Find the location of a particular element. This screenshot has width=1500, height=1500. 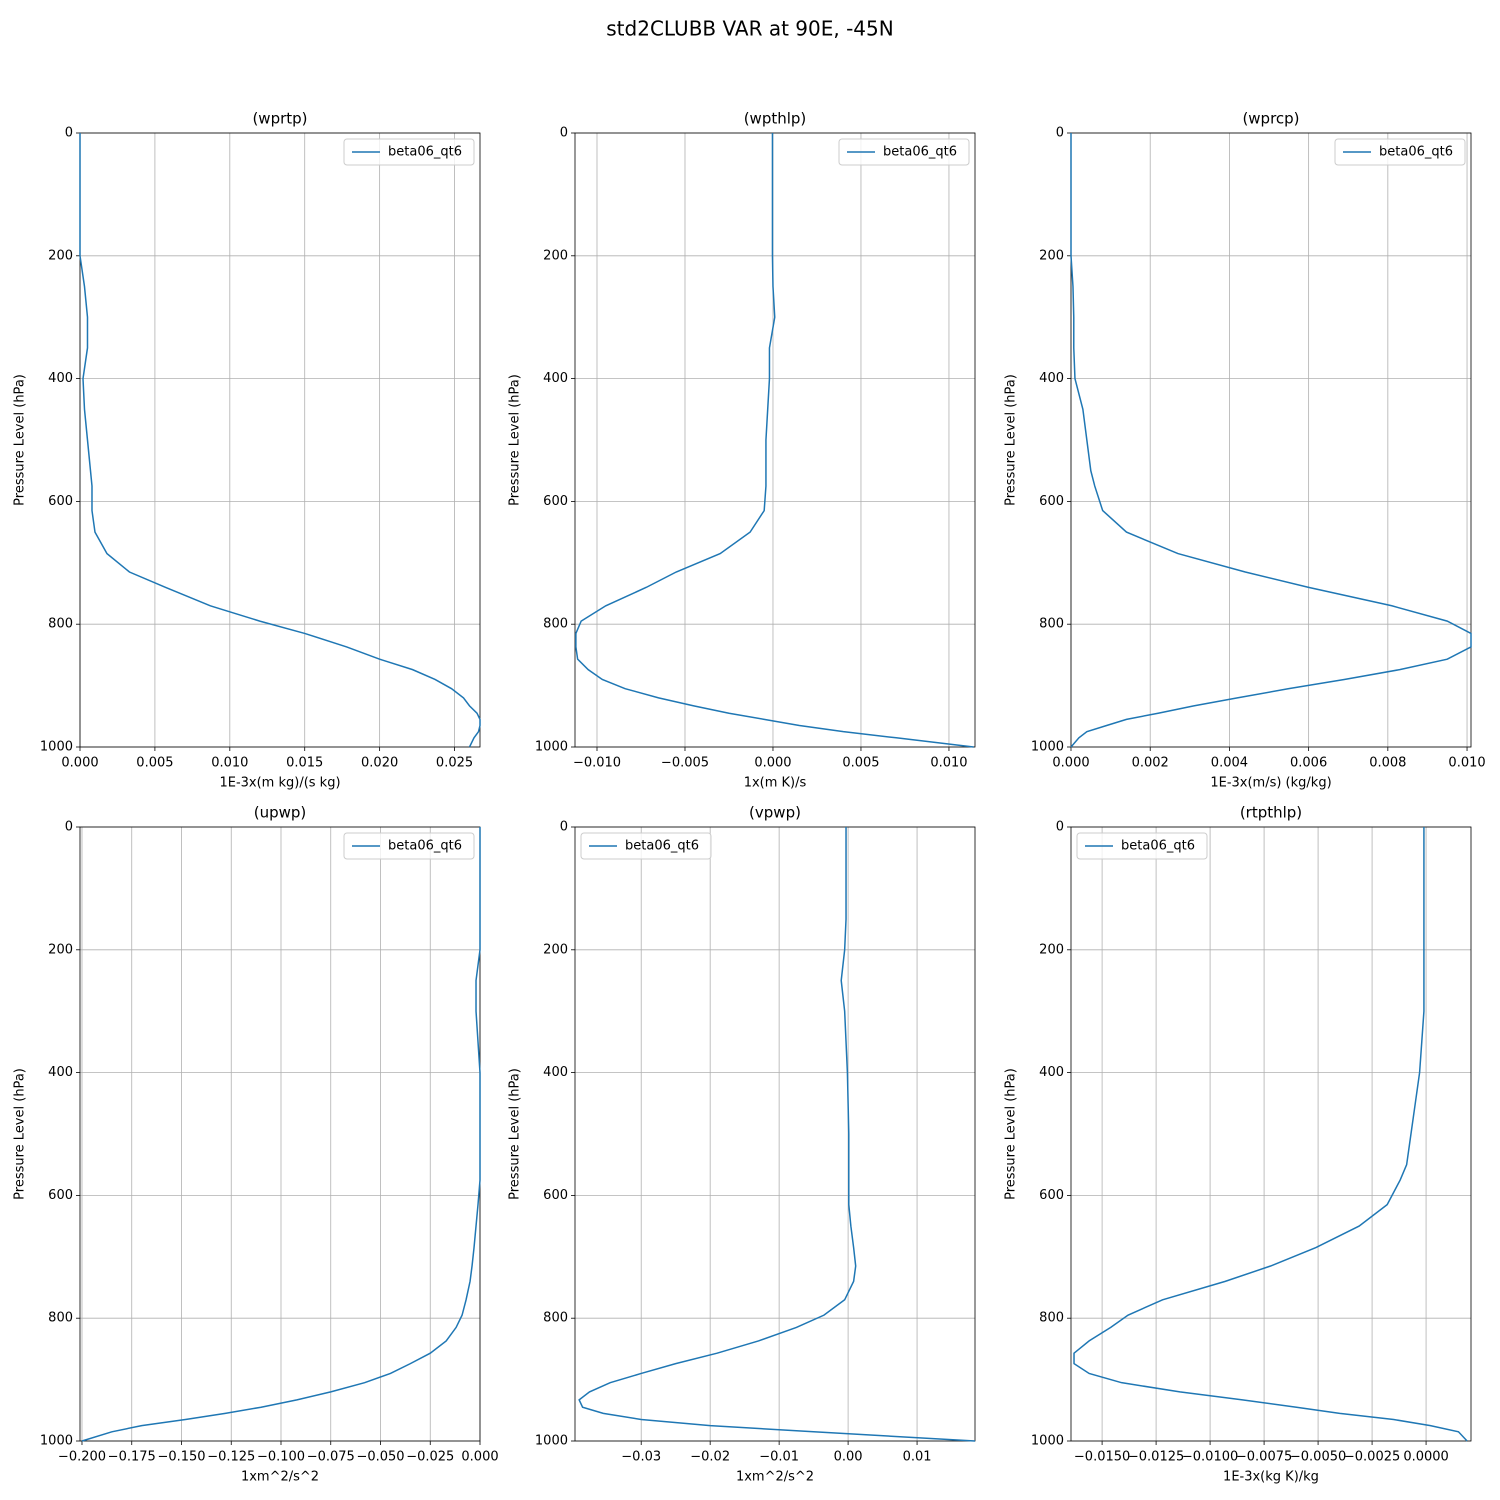

x-tick-label: −0.0150 is located at coordinates (1102, 1457).